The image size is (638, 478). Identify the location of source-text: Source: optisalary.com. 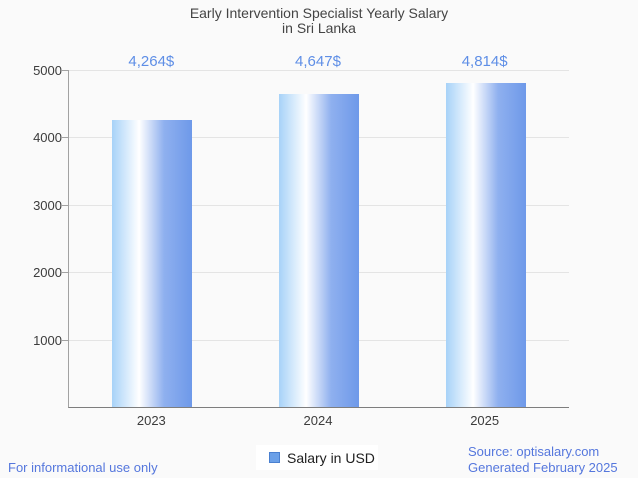
(534, 451).